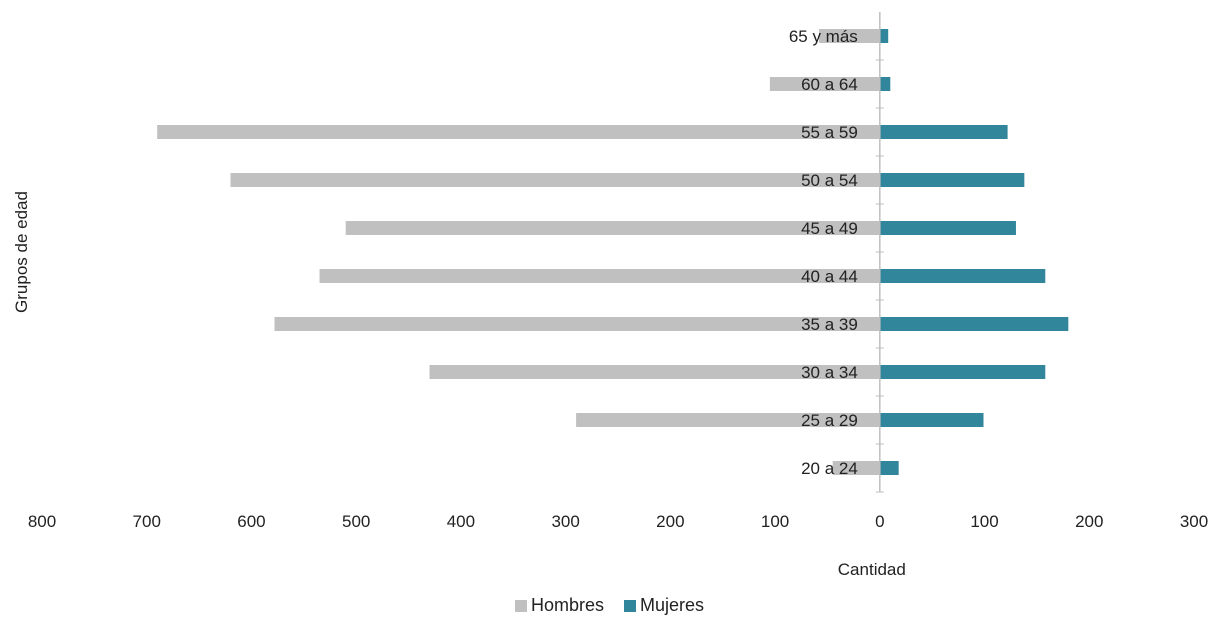  I want to click on legend-item-hombres: Hombres, so click(559, 605).